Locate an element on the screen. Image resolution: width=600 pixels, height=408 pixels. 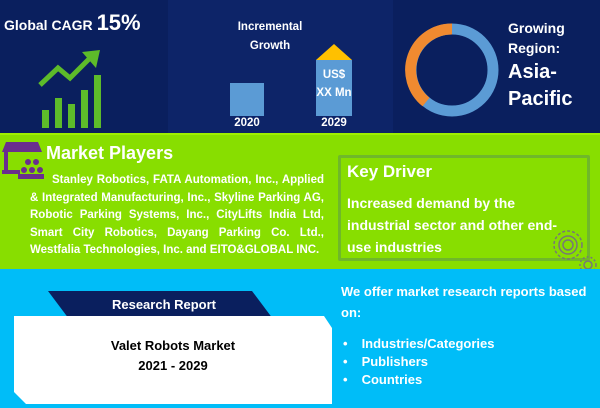
region-label-2: Region: is located at coordinates (534, 48).